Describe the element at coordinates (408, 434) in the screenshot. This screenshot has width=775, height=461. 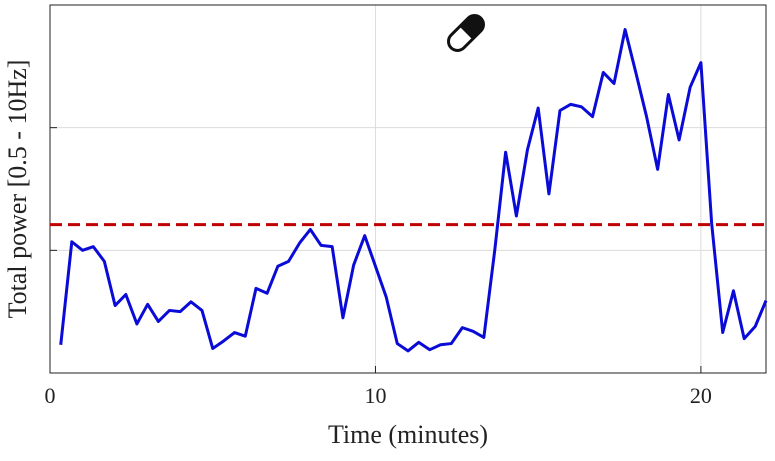
I see `x-axis-label: Time (minutes)` at that location.